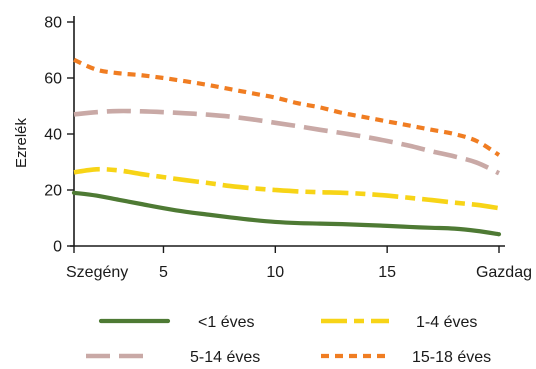 The height and width of the screenshot is (369, 536). I want to click on y-tick-label: 60, so click(53, 79).